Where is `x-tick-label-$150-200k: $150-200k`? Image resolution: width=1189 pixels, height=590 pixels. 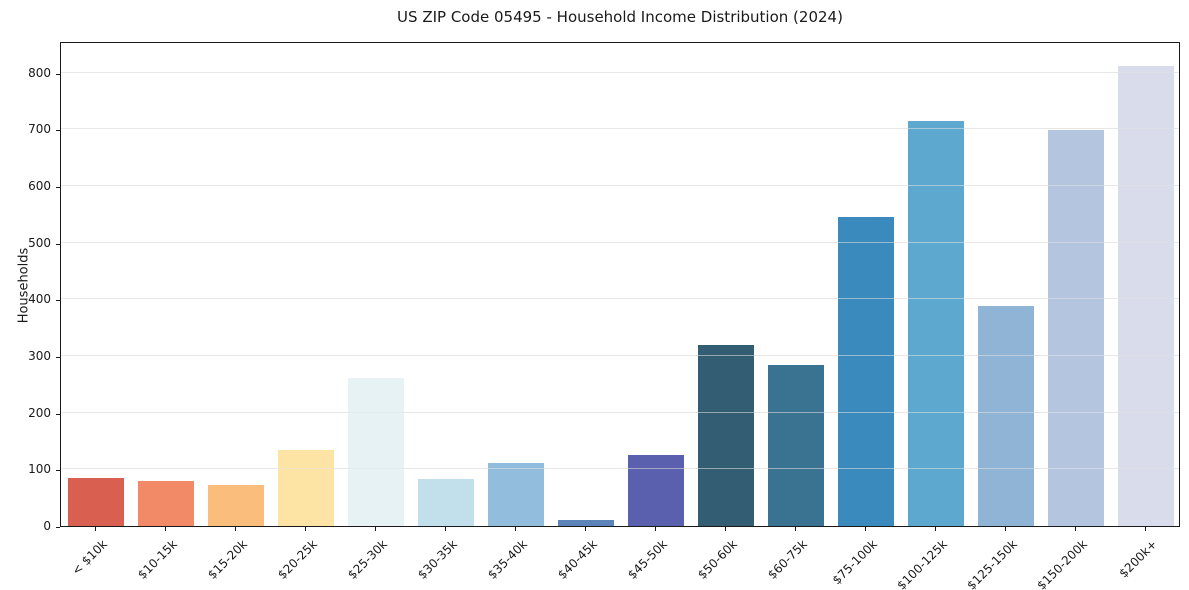
x-tick-label-$150-200k: $150-200k is located at coordinates (1062, 563).